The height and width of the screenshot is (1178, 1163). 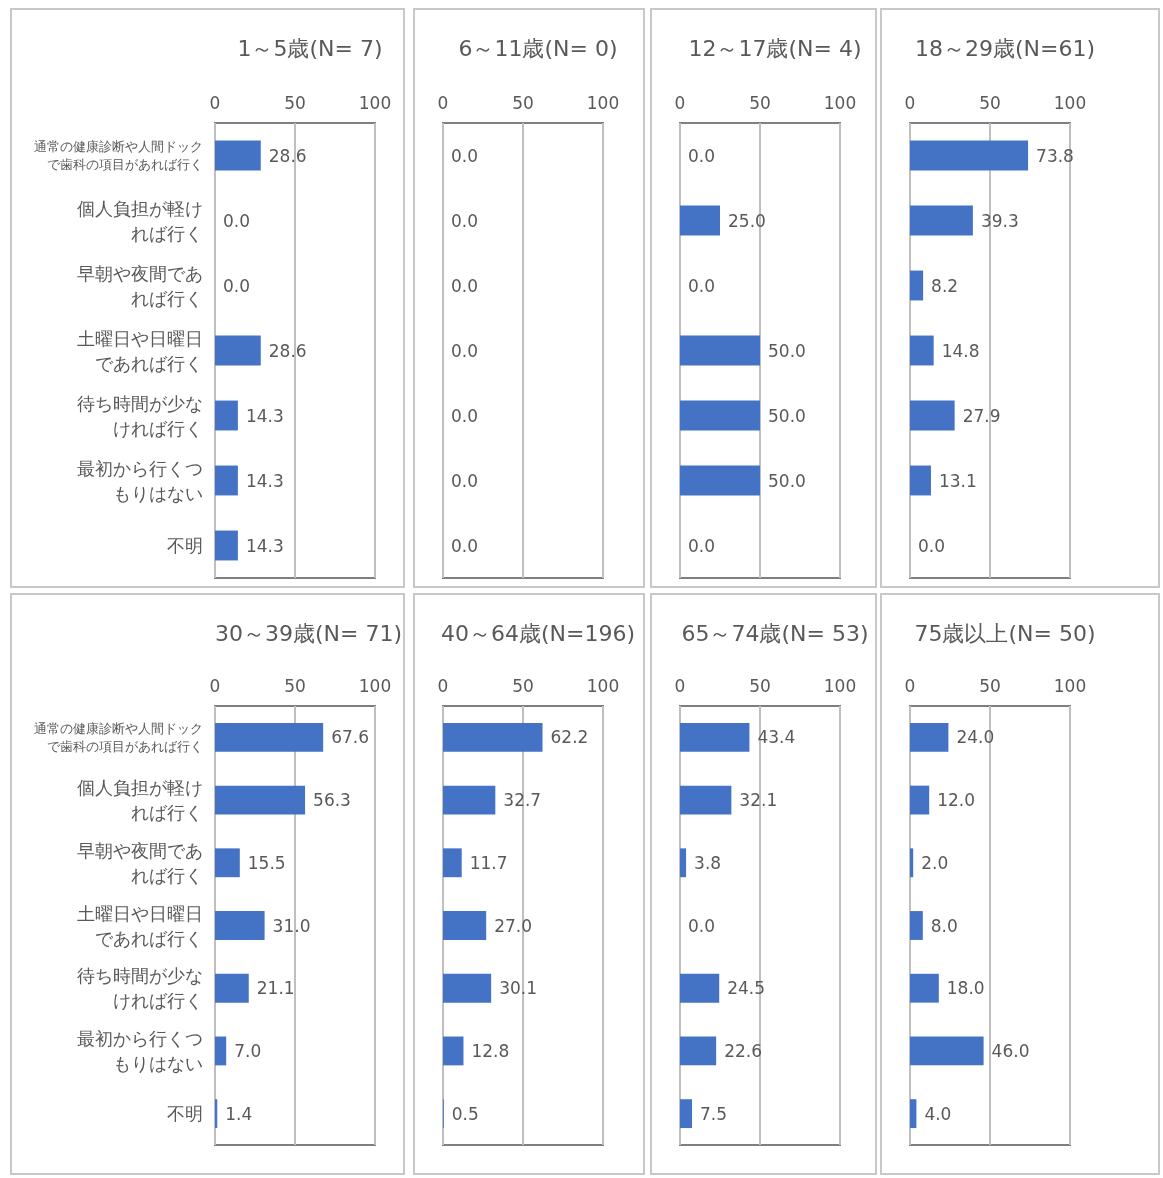 I want to click on y-tick-label: 通常の健康診断や人間ドックで歯科の項目があれば行く, so click(x=118, y=155).